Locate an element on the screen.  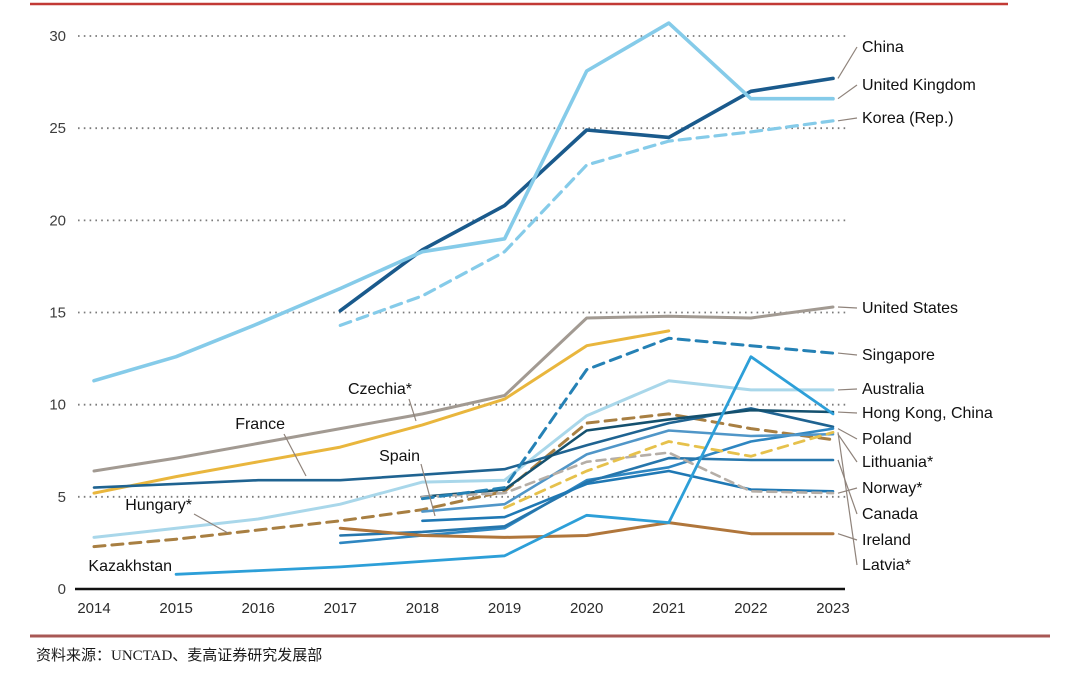
leader-australia is located at coordinates (847, 389).